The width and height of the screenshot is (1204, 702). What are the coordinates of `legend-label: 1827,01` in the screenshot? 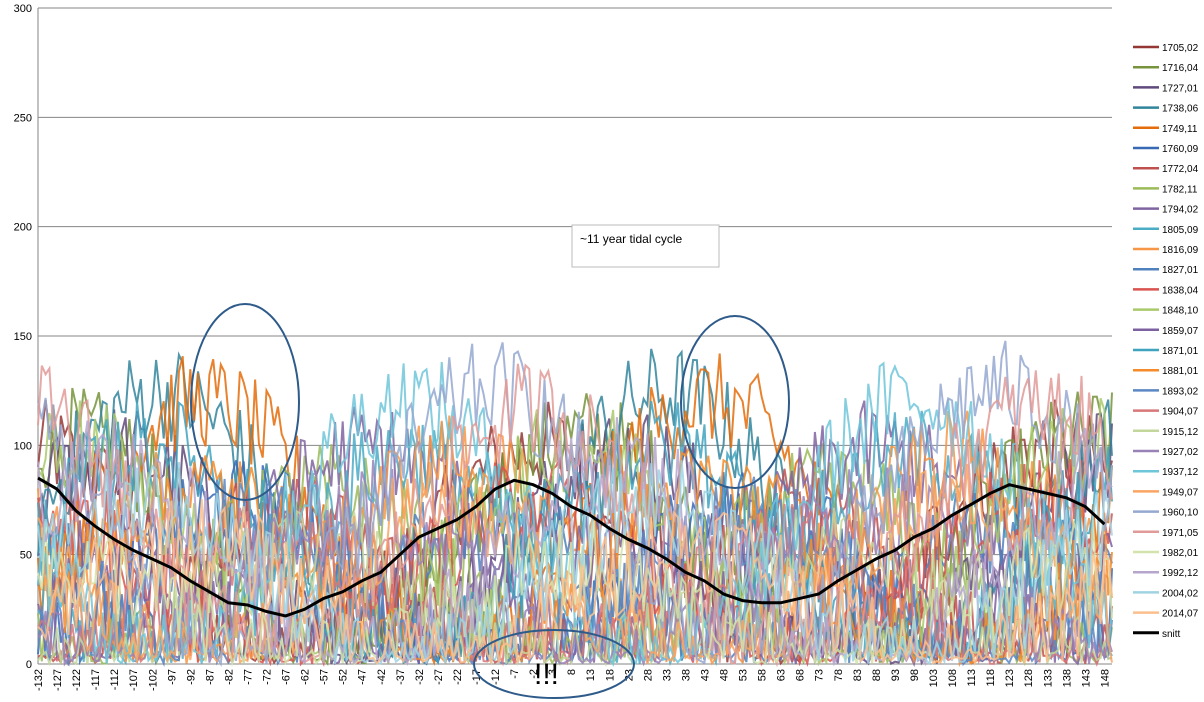 It's located at (1180, 270).